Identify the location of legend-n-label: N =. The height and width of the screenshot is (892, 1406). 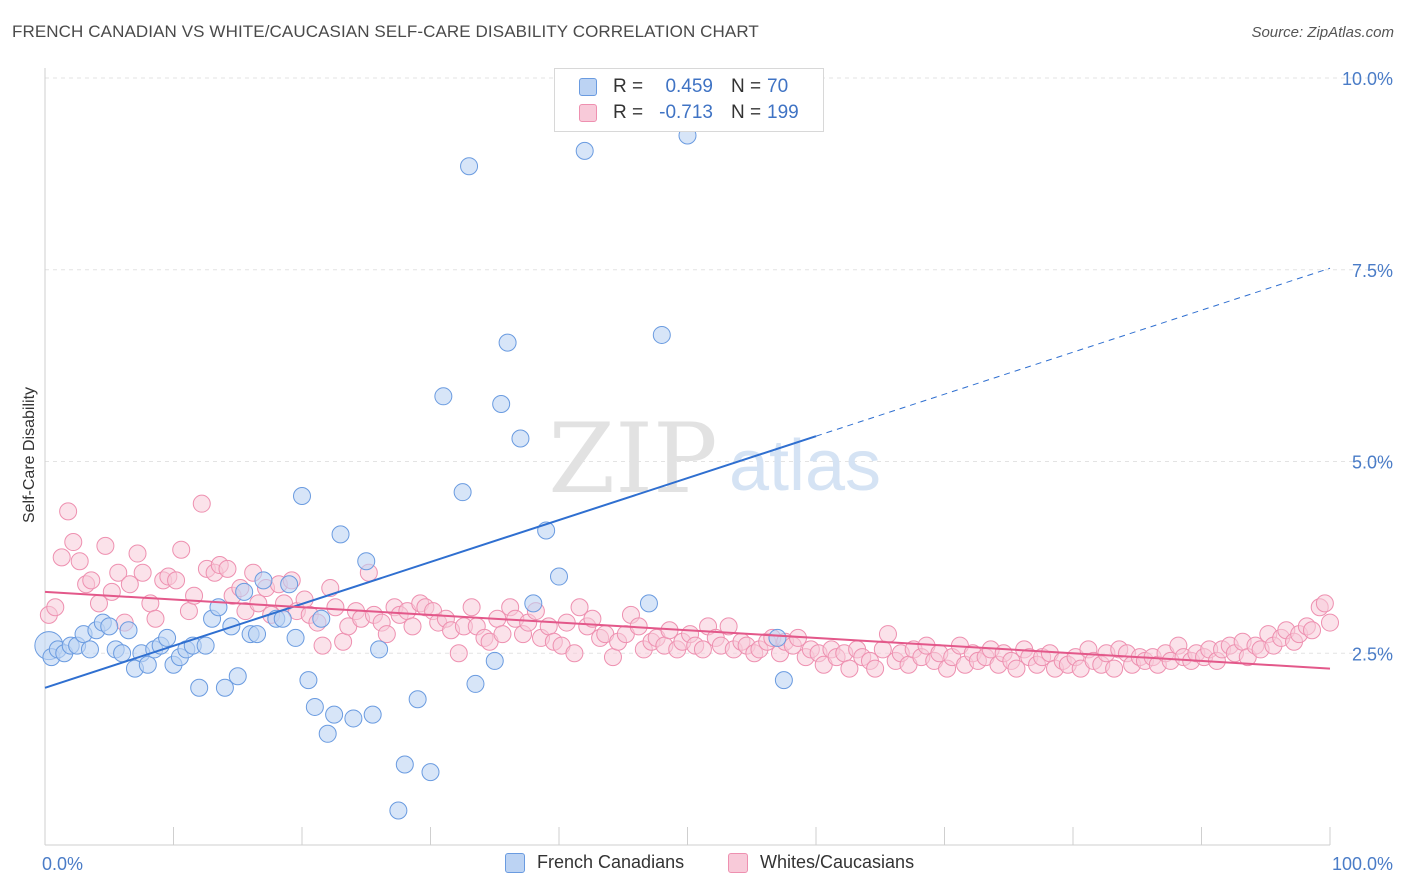
(746, 112).